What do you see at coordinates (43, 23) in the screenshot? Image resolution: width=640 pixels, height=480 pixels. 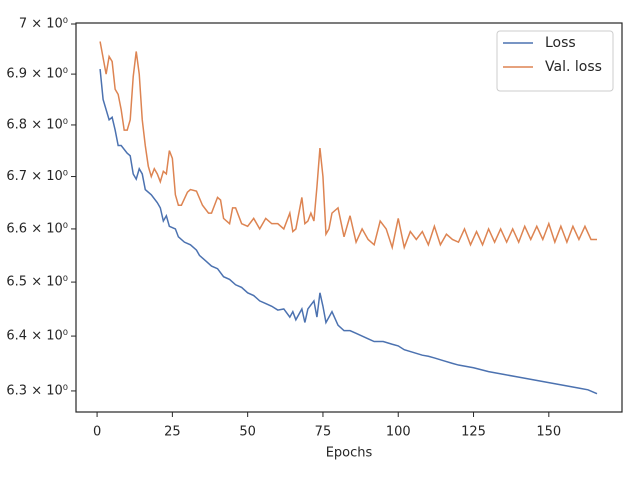 I see `y-tick-label: 7 × 10⁰` at bounding box center [43, 23].